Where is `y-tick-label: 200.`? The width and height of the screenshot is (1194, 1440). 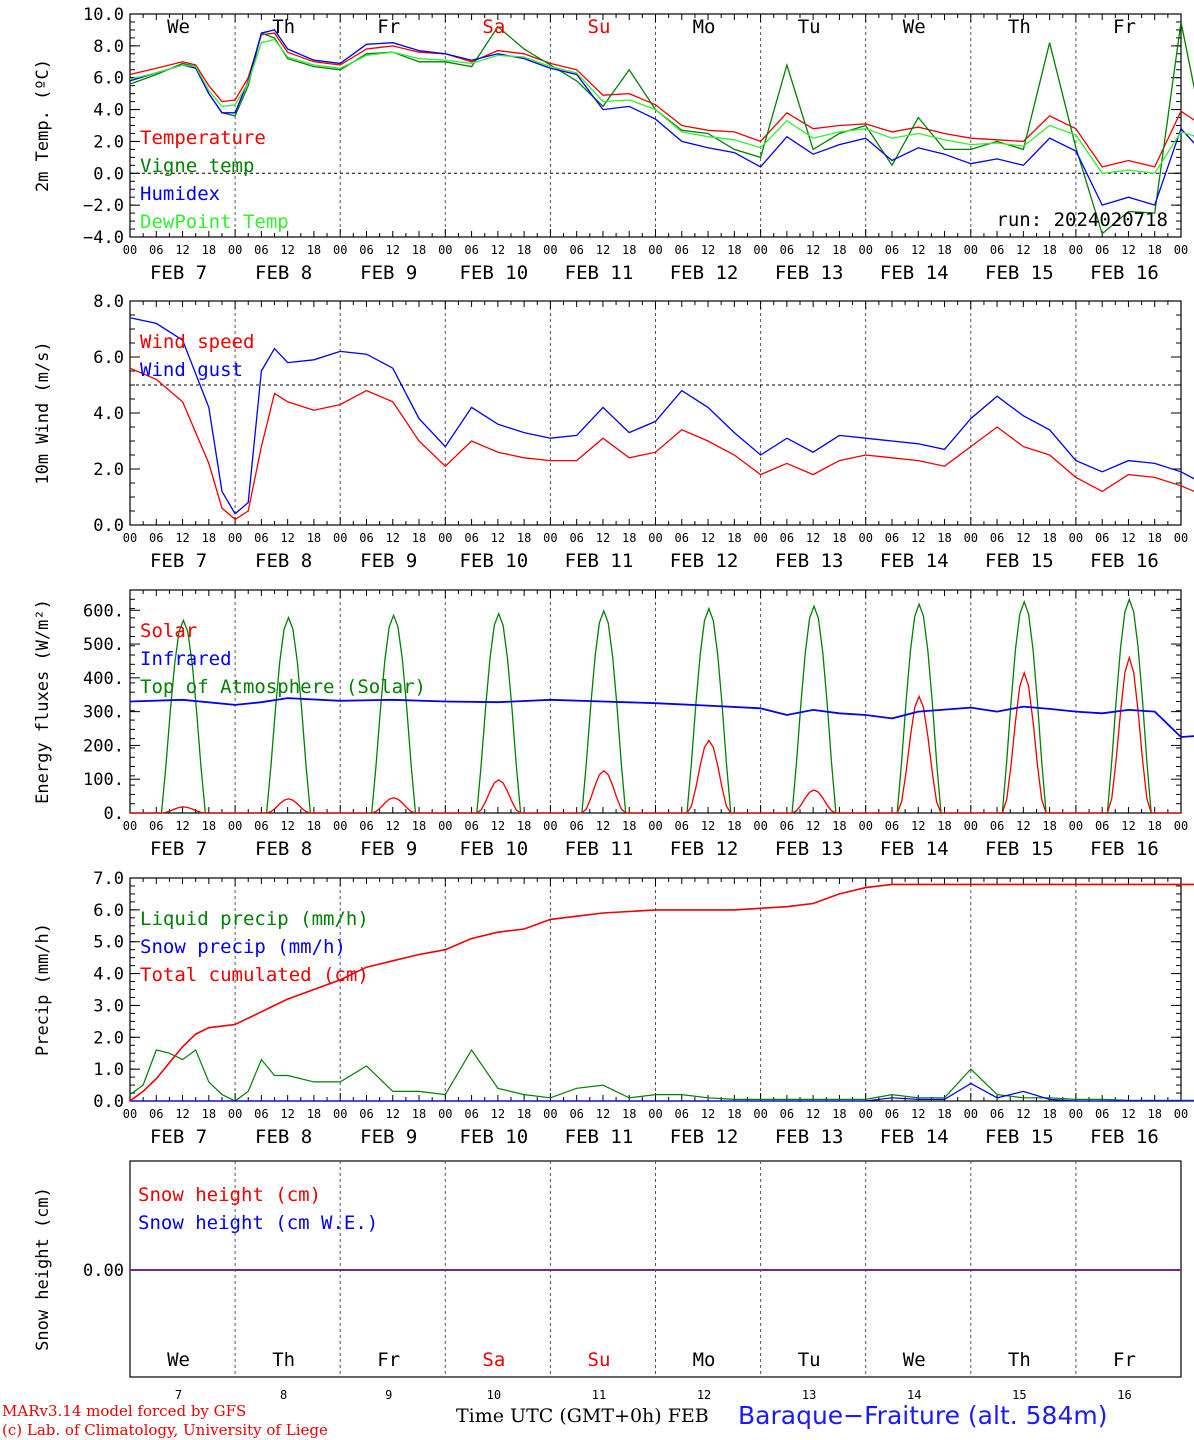 y-tick-label: 200. is located at coordinates (103, 746).